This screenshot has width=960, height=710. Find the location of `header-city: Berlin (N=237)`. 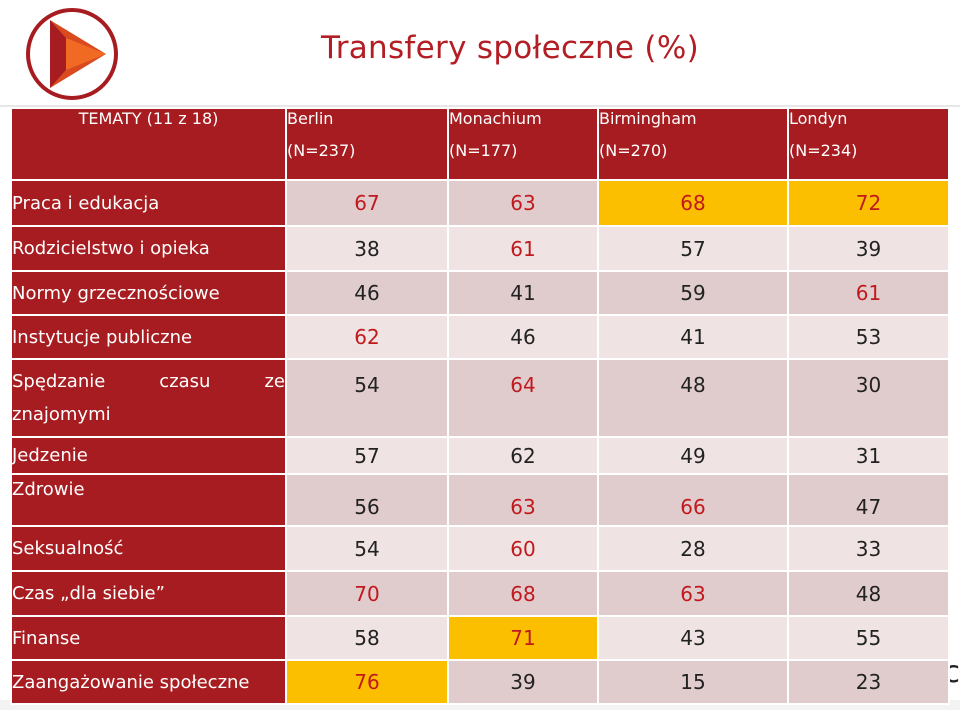

header-city: Berlin (N=237) is located at coordinates (367, 144).